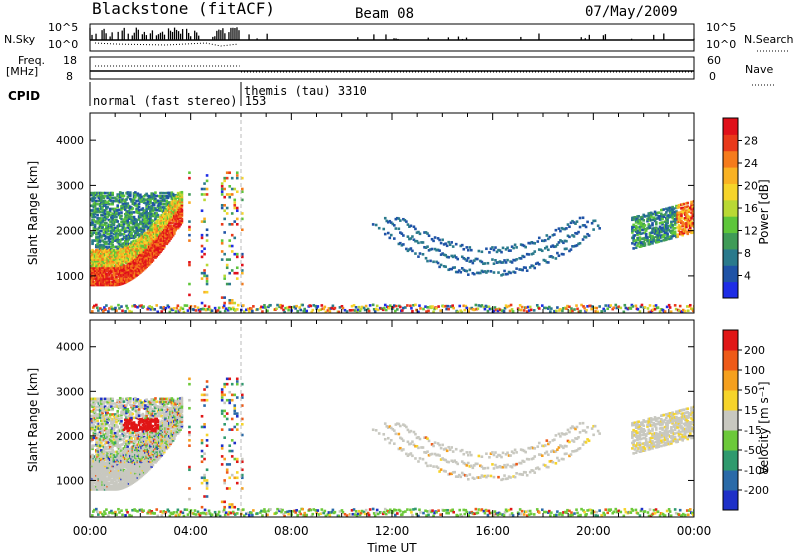  Describe the element at coordinates (70, 185) in the screenshot. I see `y-tick-label: 3000` at that location.